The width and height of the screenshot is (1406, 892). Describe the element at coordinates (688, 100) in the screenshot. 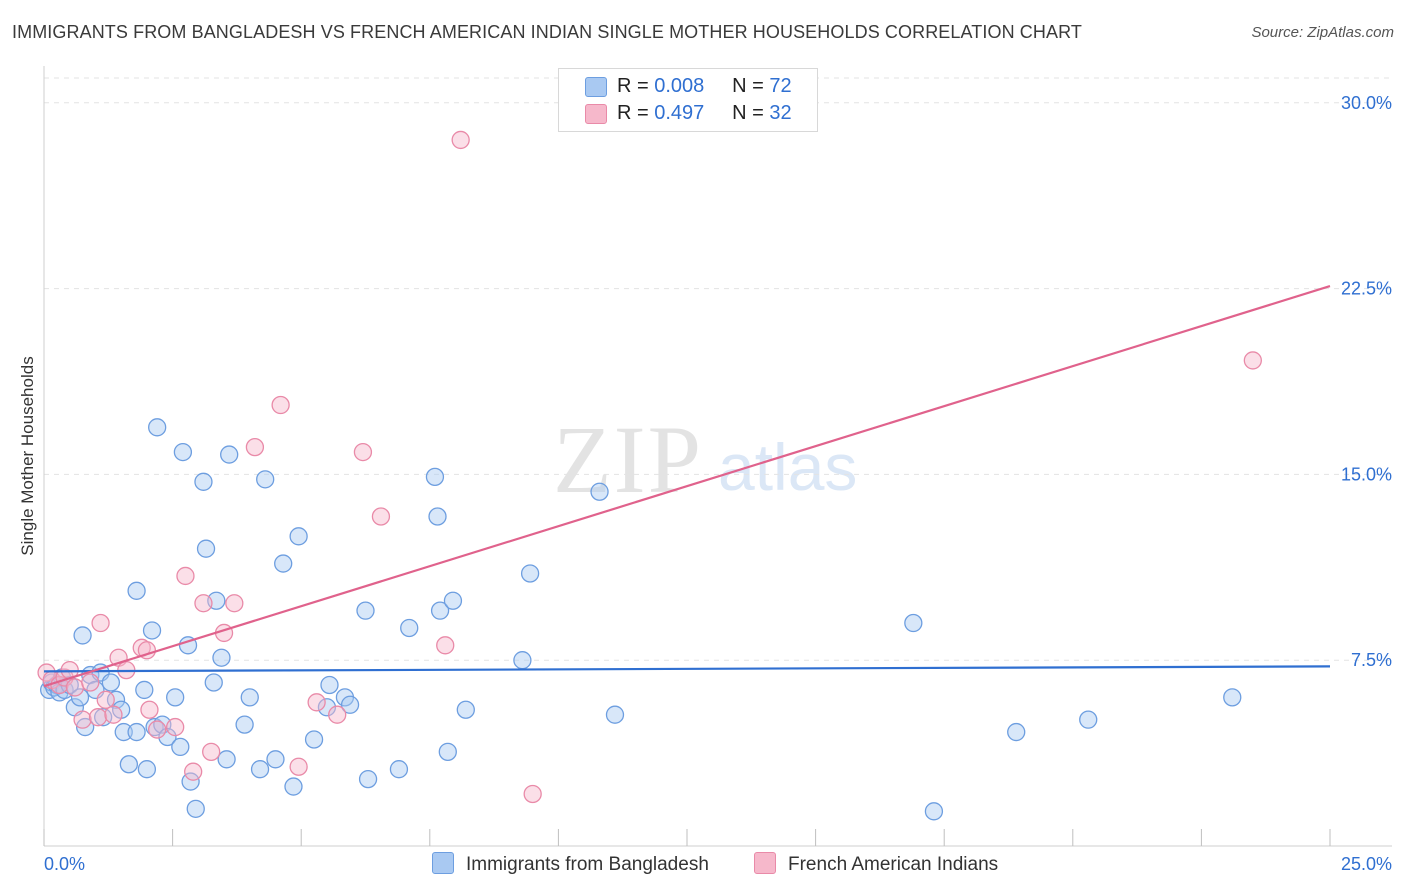

I see `stats-legend: R = 0.008 N = 72 R = 0.497 N = 32` at that location.